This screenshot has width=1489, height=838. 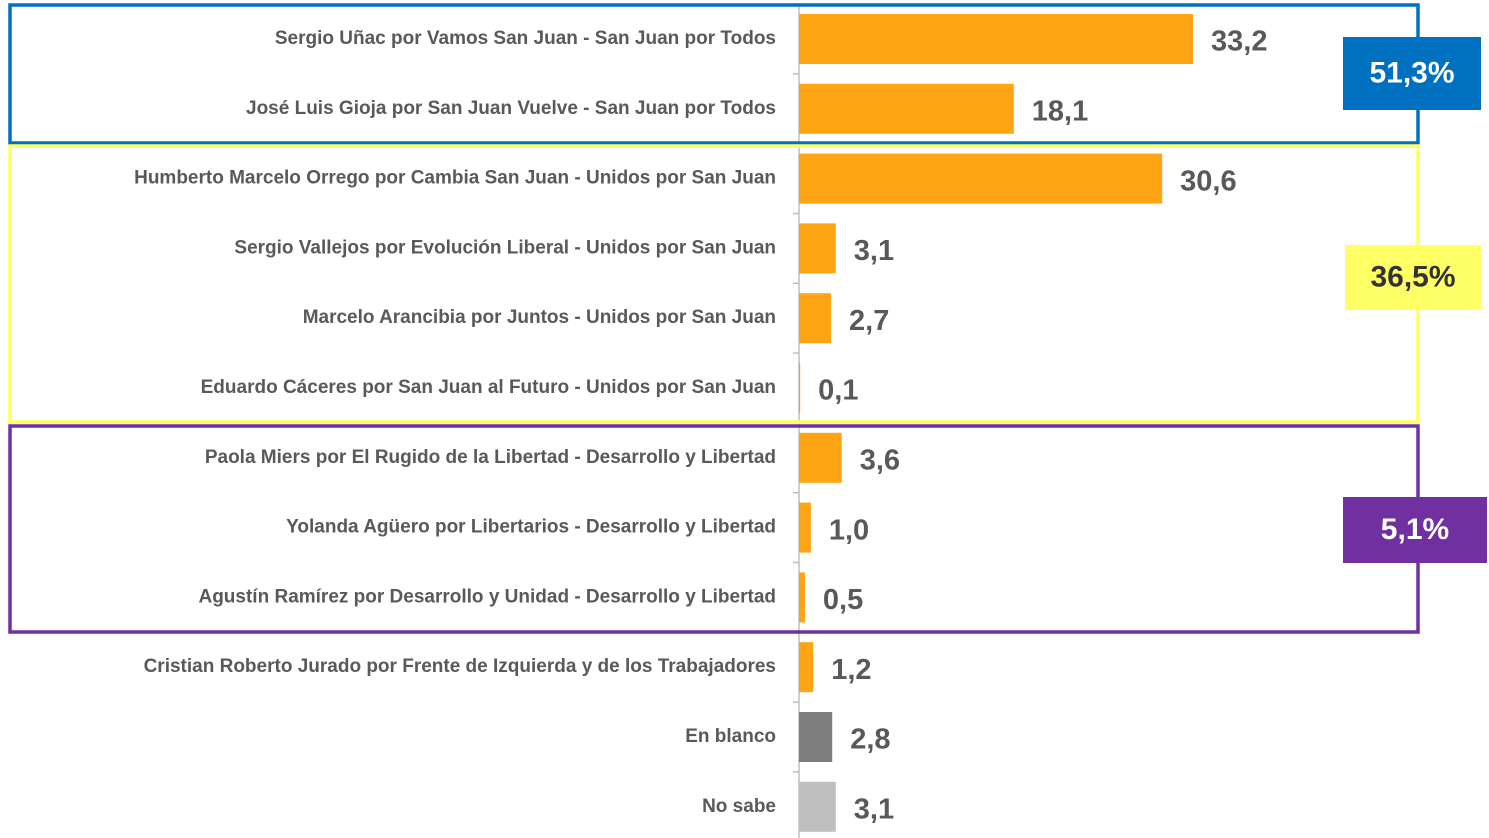 I want to click on value-label: 30,6, so click(x=1208, y=181).